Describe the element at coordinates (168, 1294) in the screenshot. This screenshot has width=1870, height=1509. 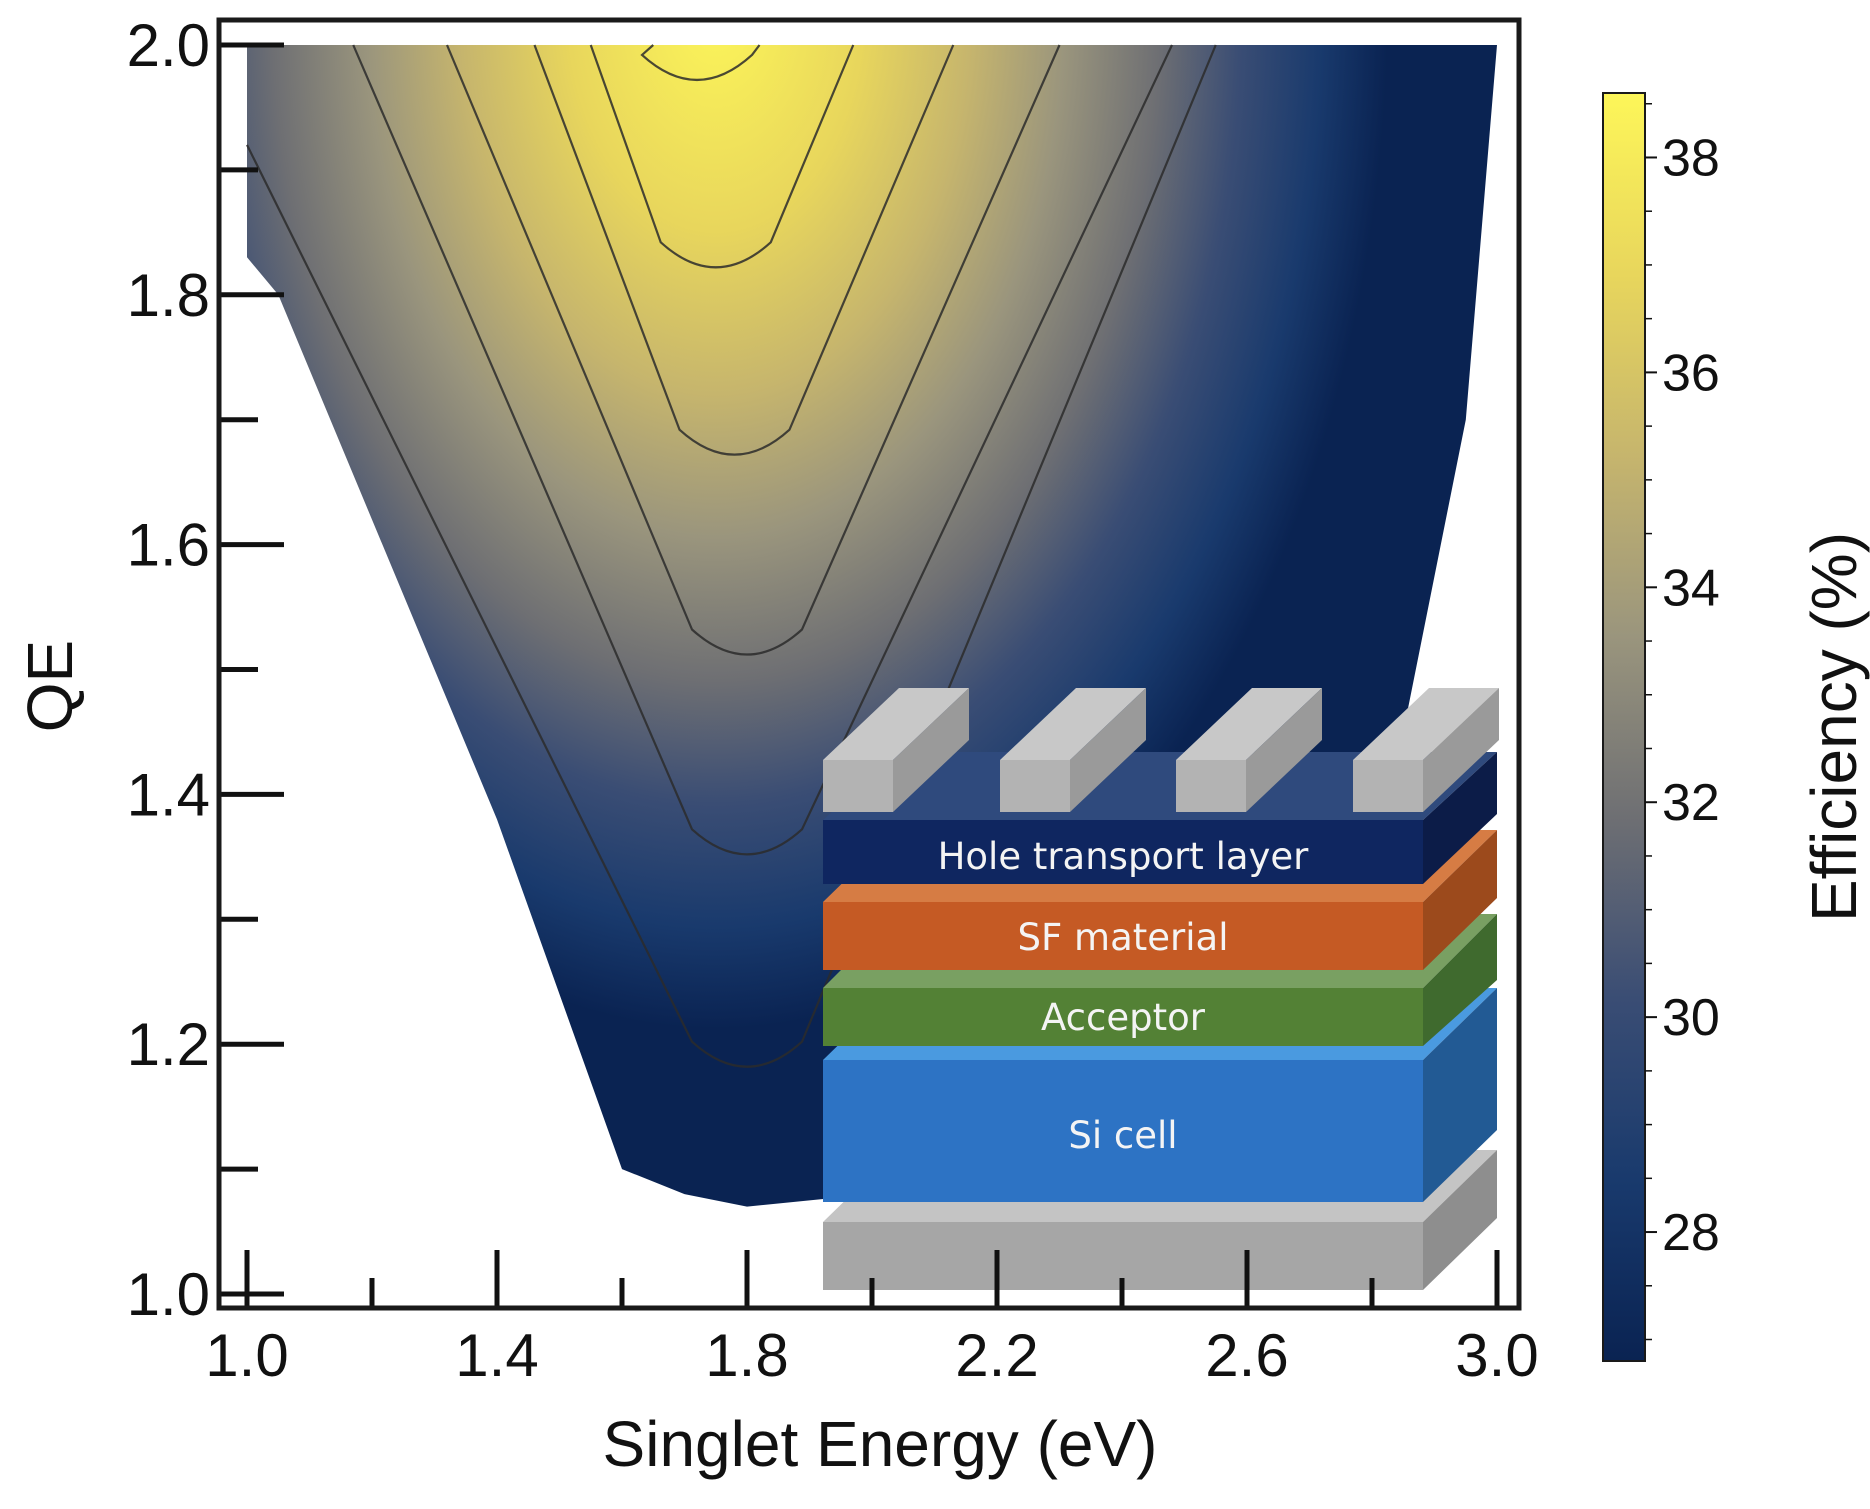
I see `y-tick-label: 1.0` at that location.